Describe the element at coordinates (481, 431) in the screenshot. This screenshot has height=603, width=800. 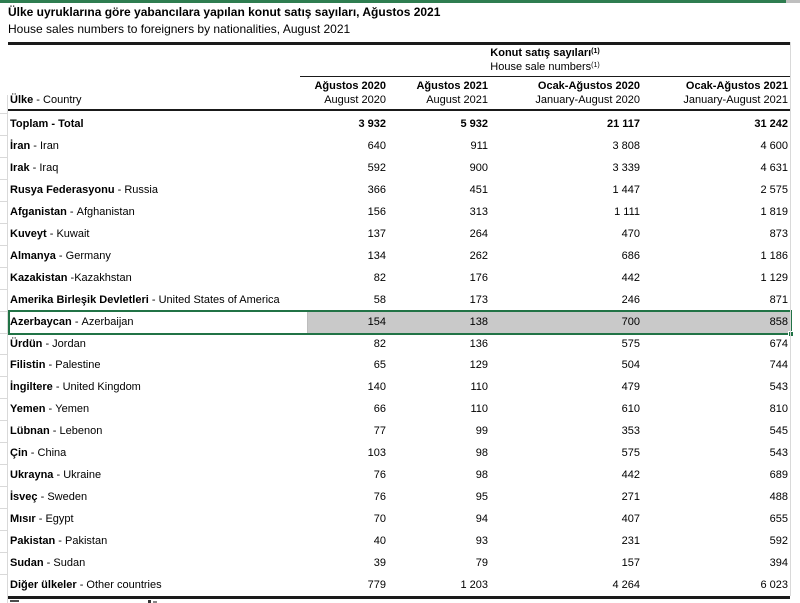
I see `value-cell-aug-2021: 99` at that location.